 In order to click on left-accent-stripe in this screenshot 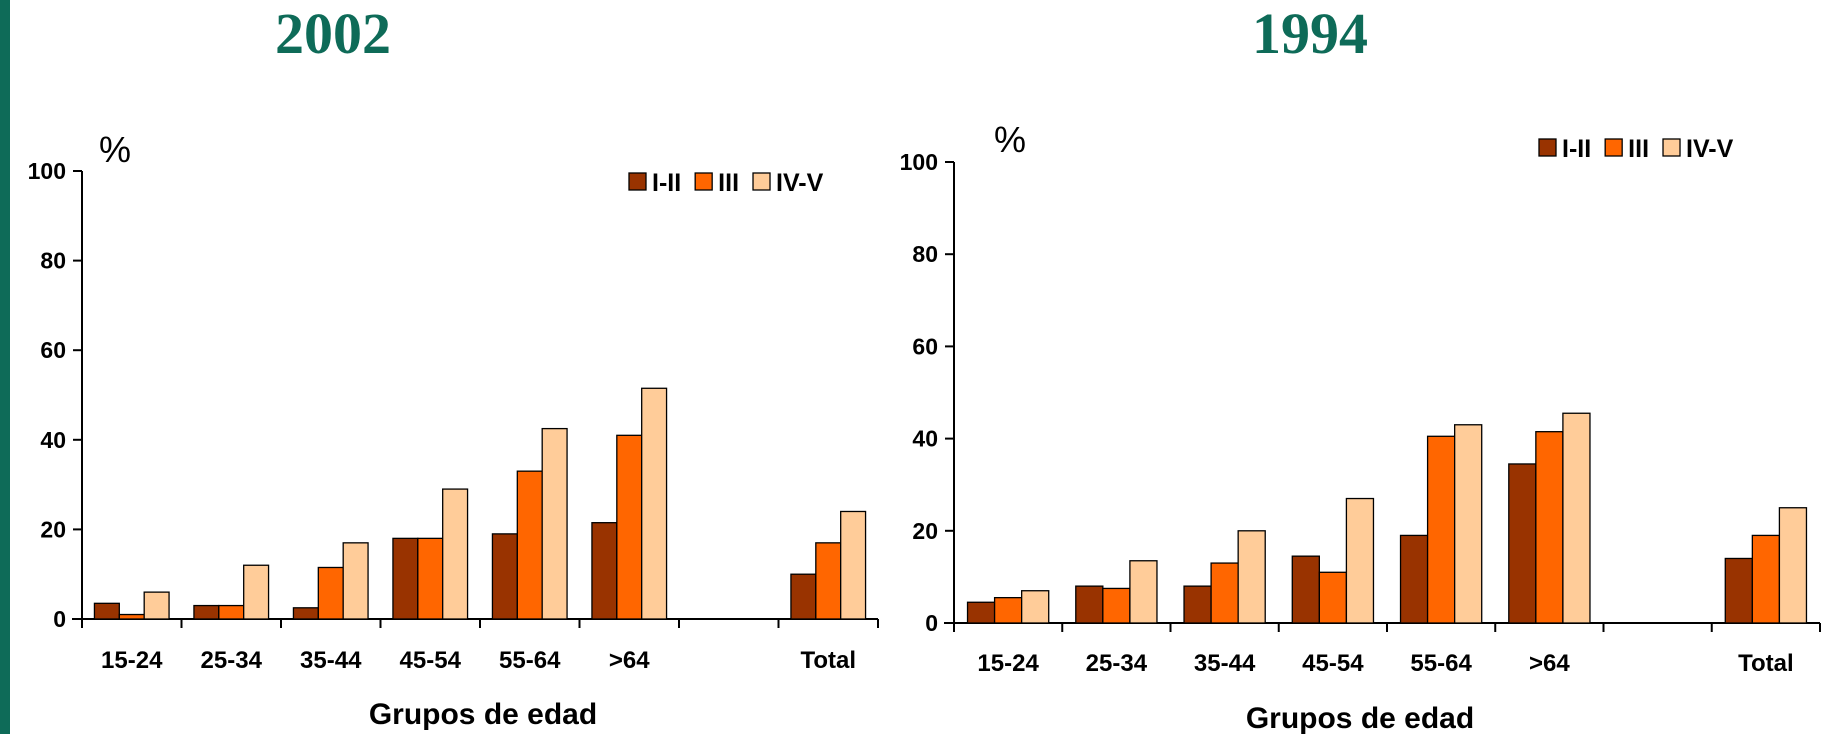, I will do `click(5, 367)`.